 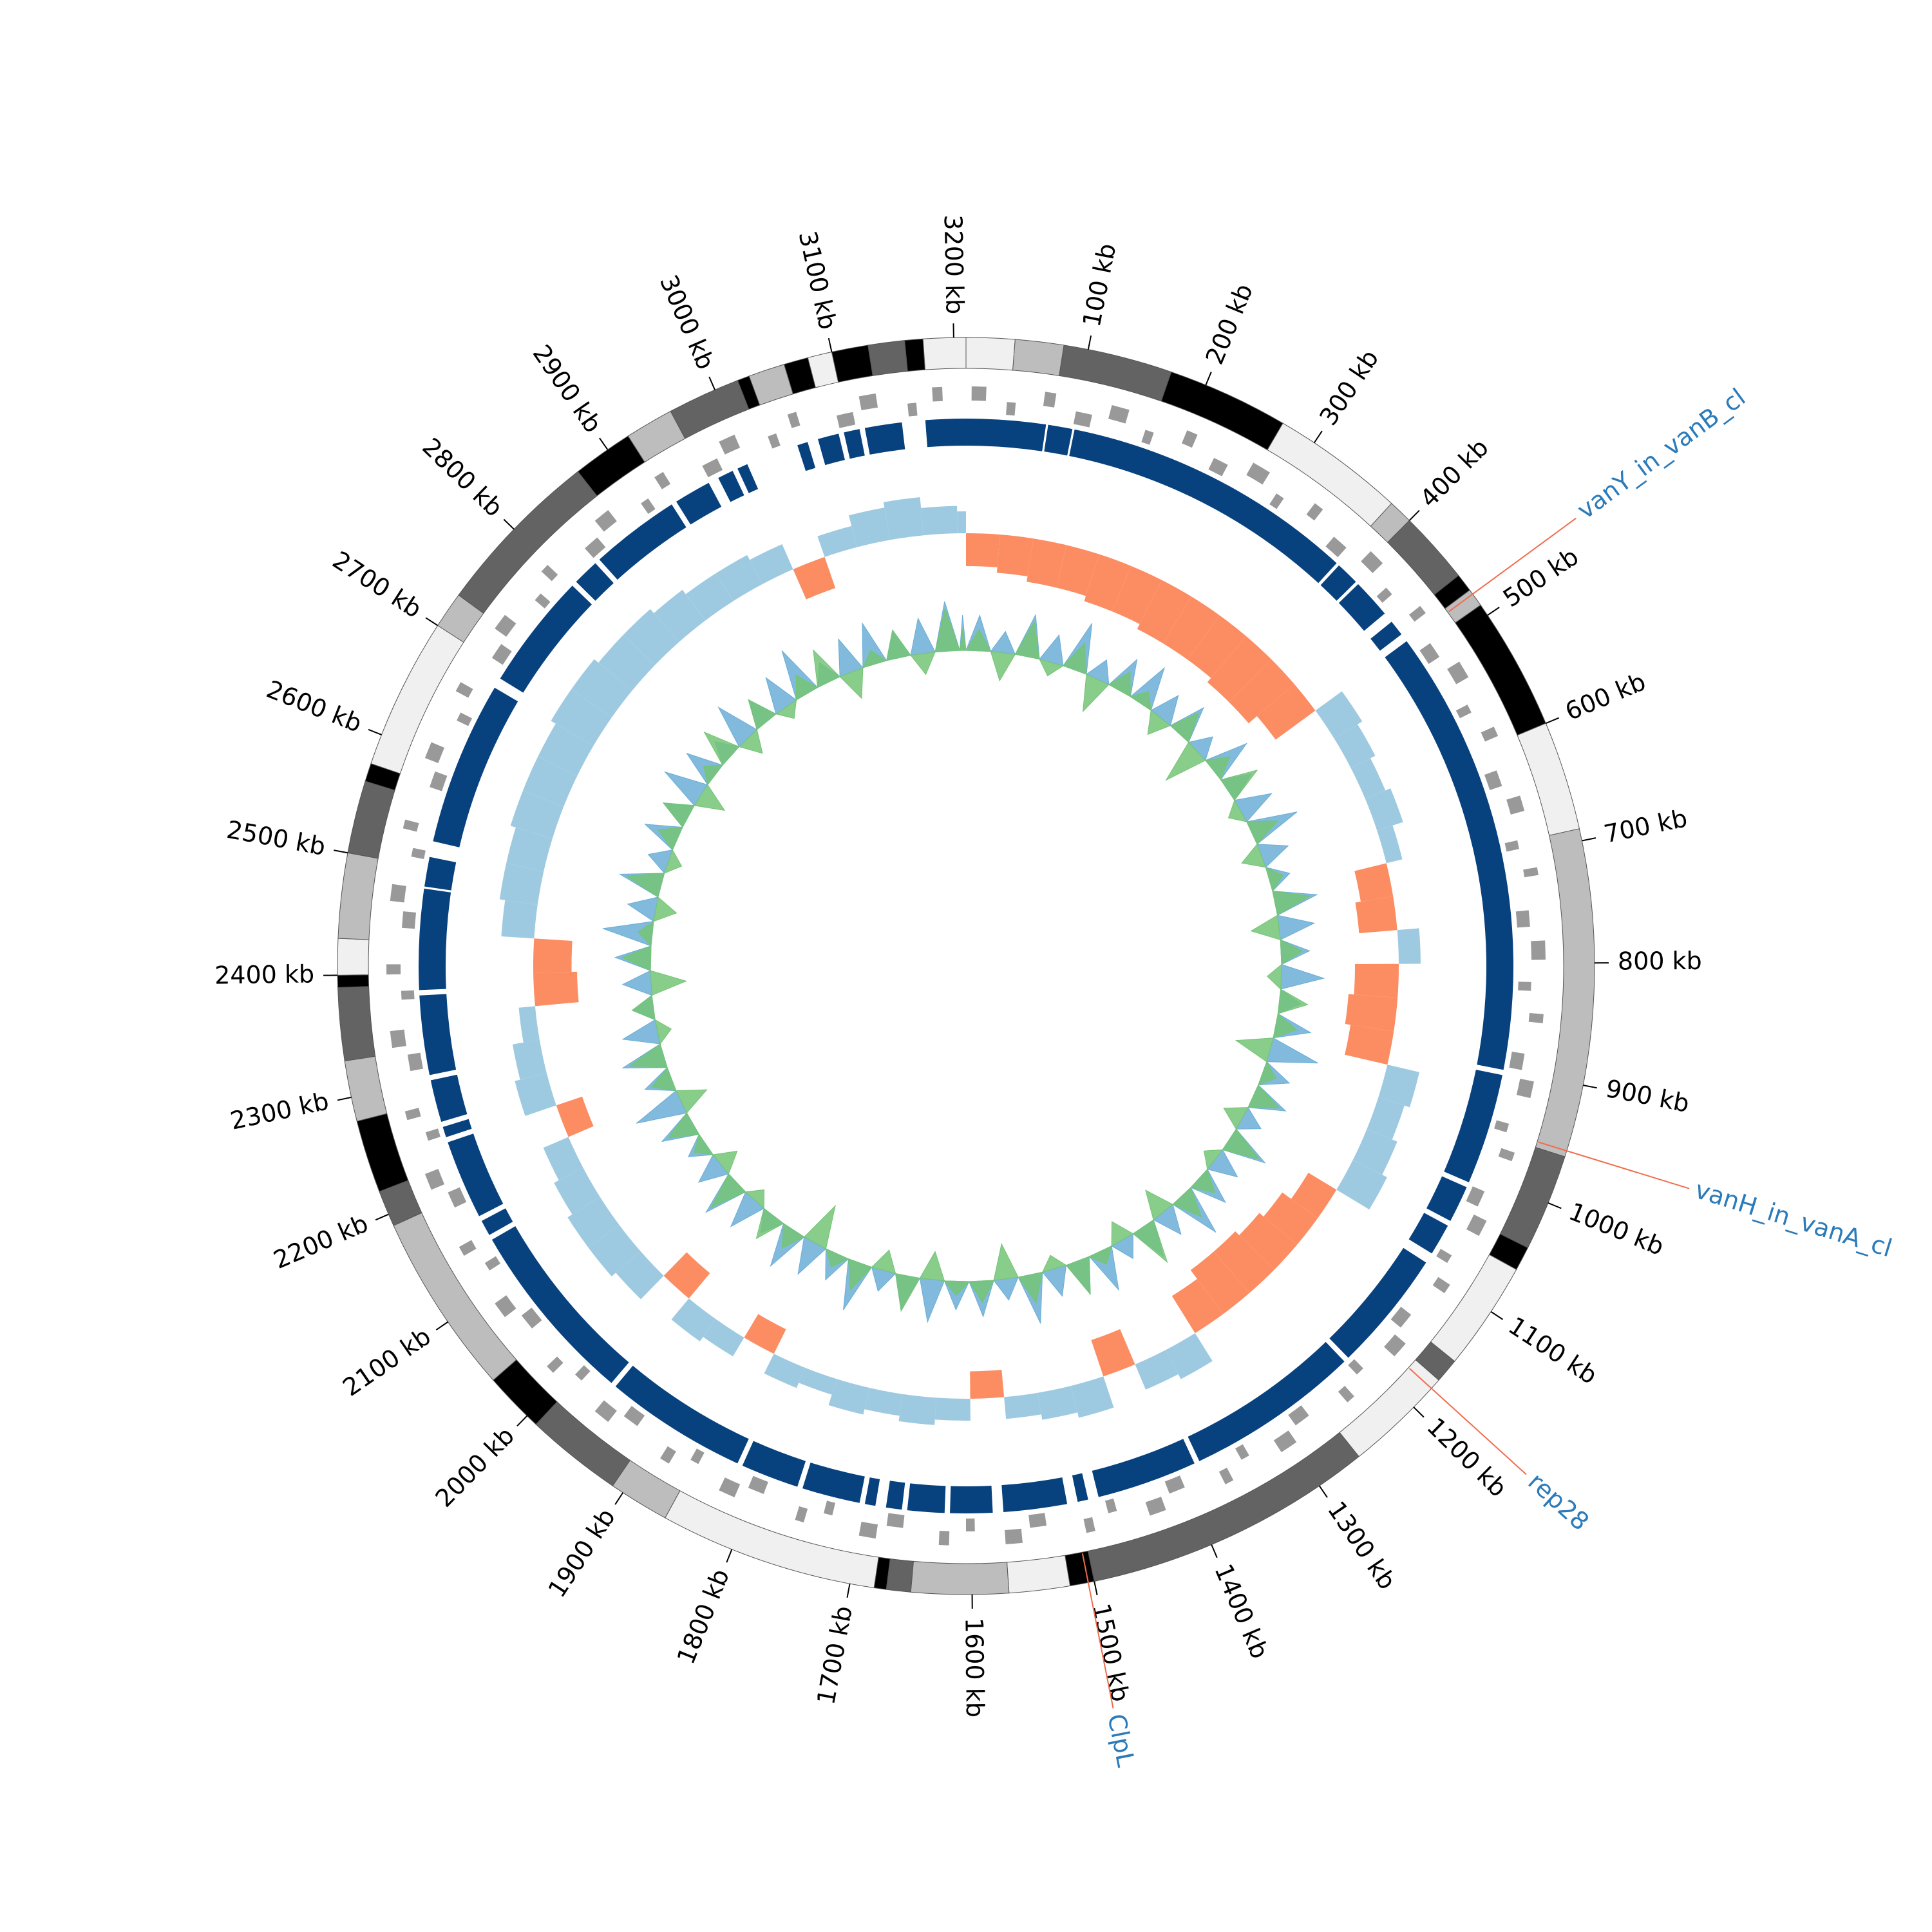 What do you see at coordinates (1793, 1219) in the screenshot?
I see `annotation-label: vanH_in_vanA_cl` at bounding box center [1793, 1219].